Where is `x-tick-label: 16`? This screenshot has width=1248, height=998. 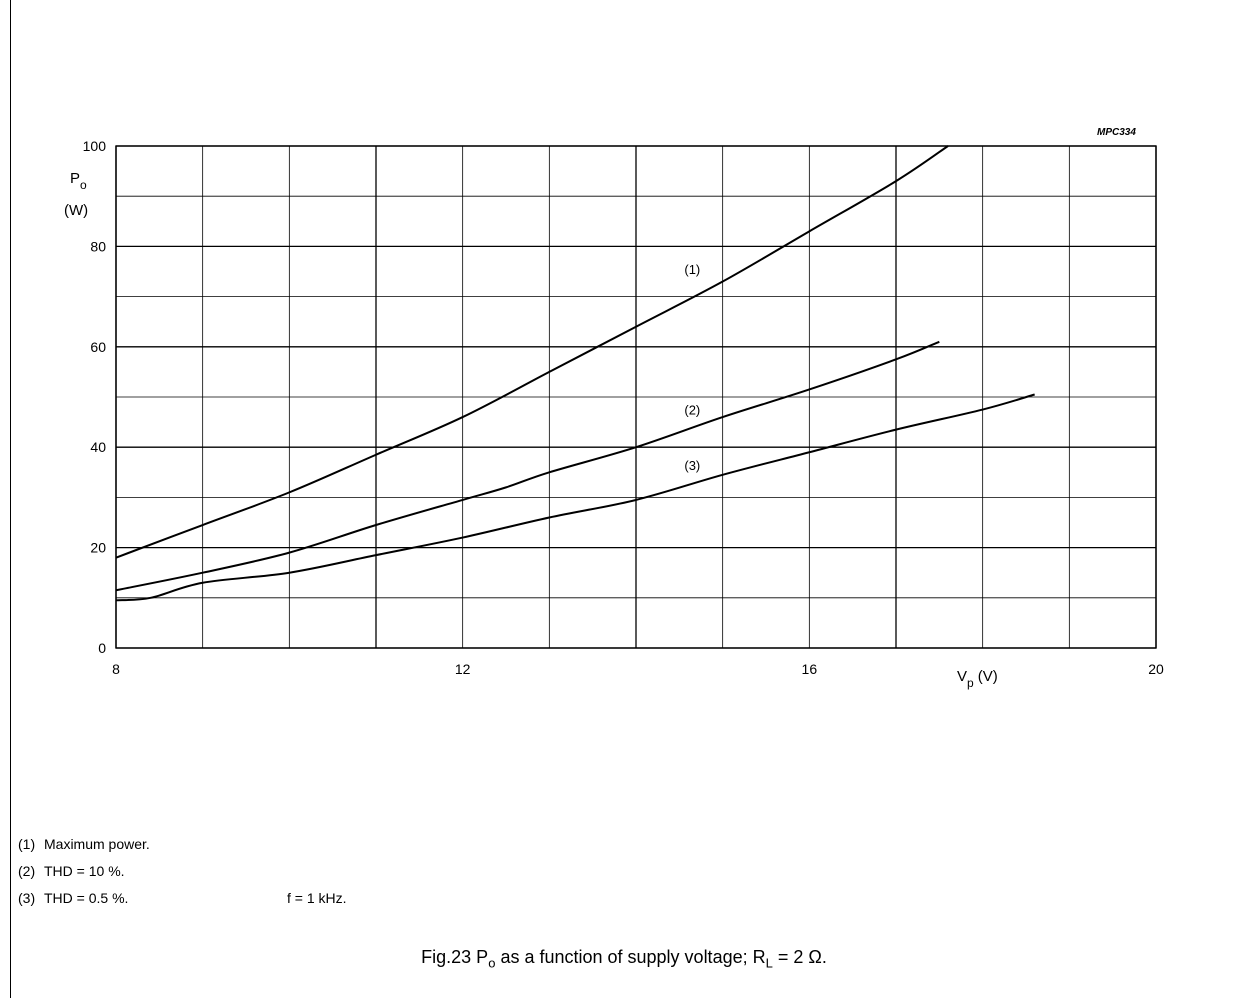
x-tick-label: 16 is located at coordinates (810, 669).